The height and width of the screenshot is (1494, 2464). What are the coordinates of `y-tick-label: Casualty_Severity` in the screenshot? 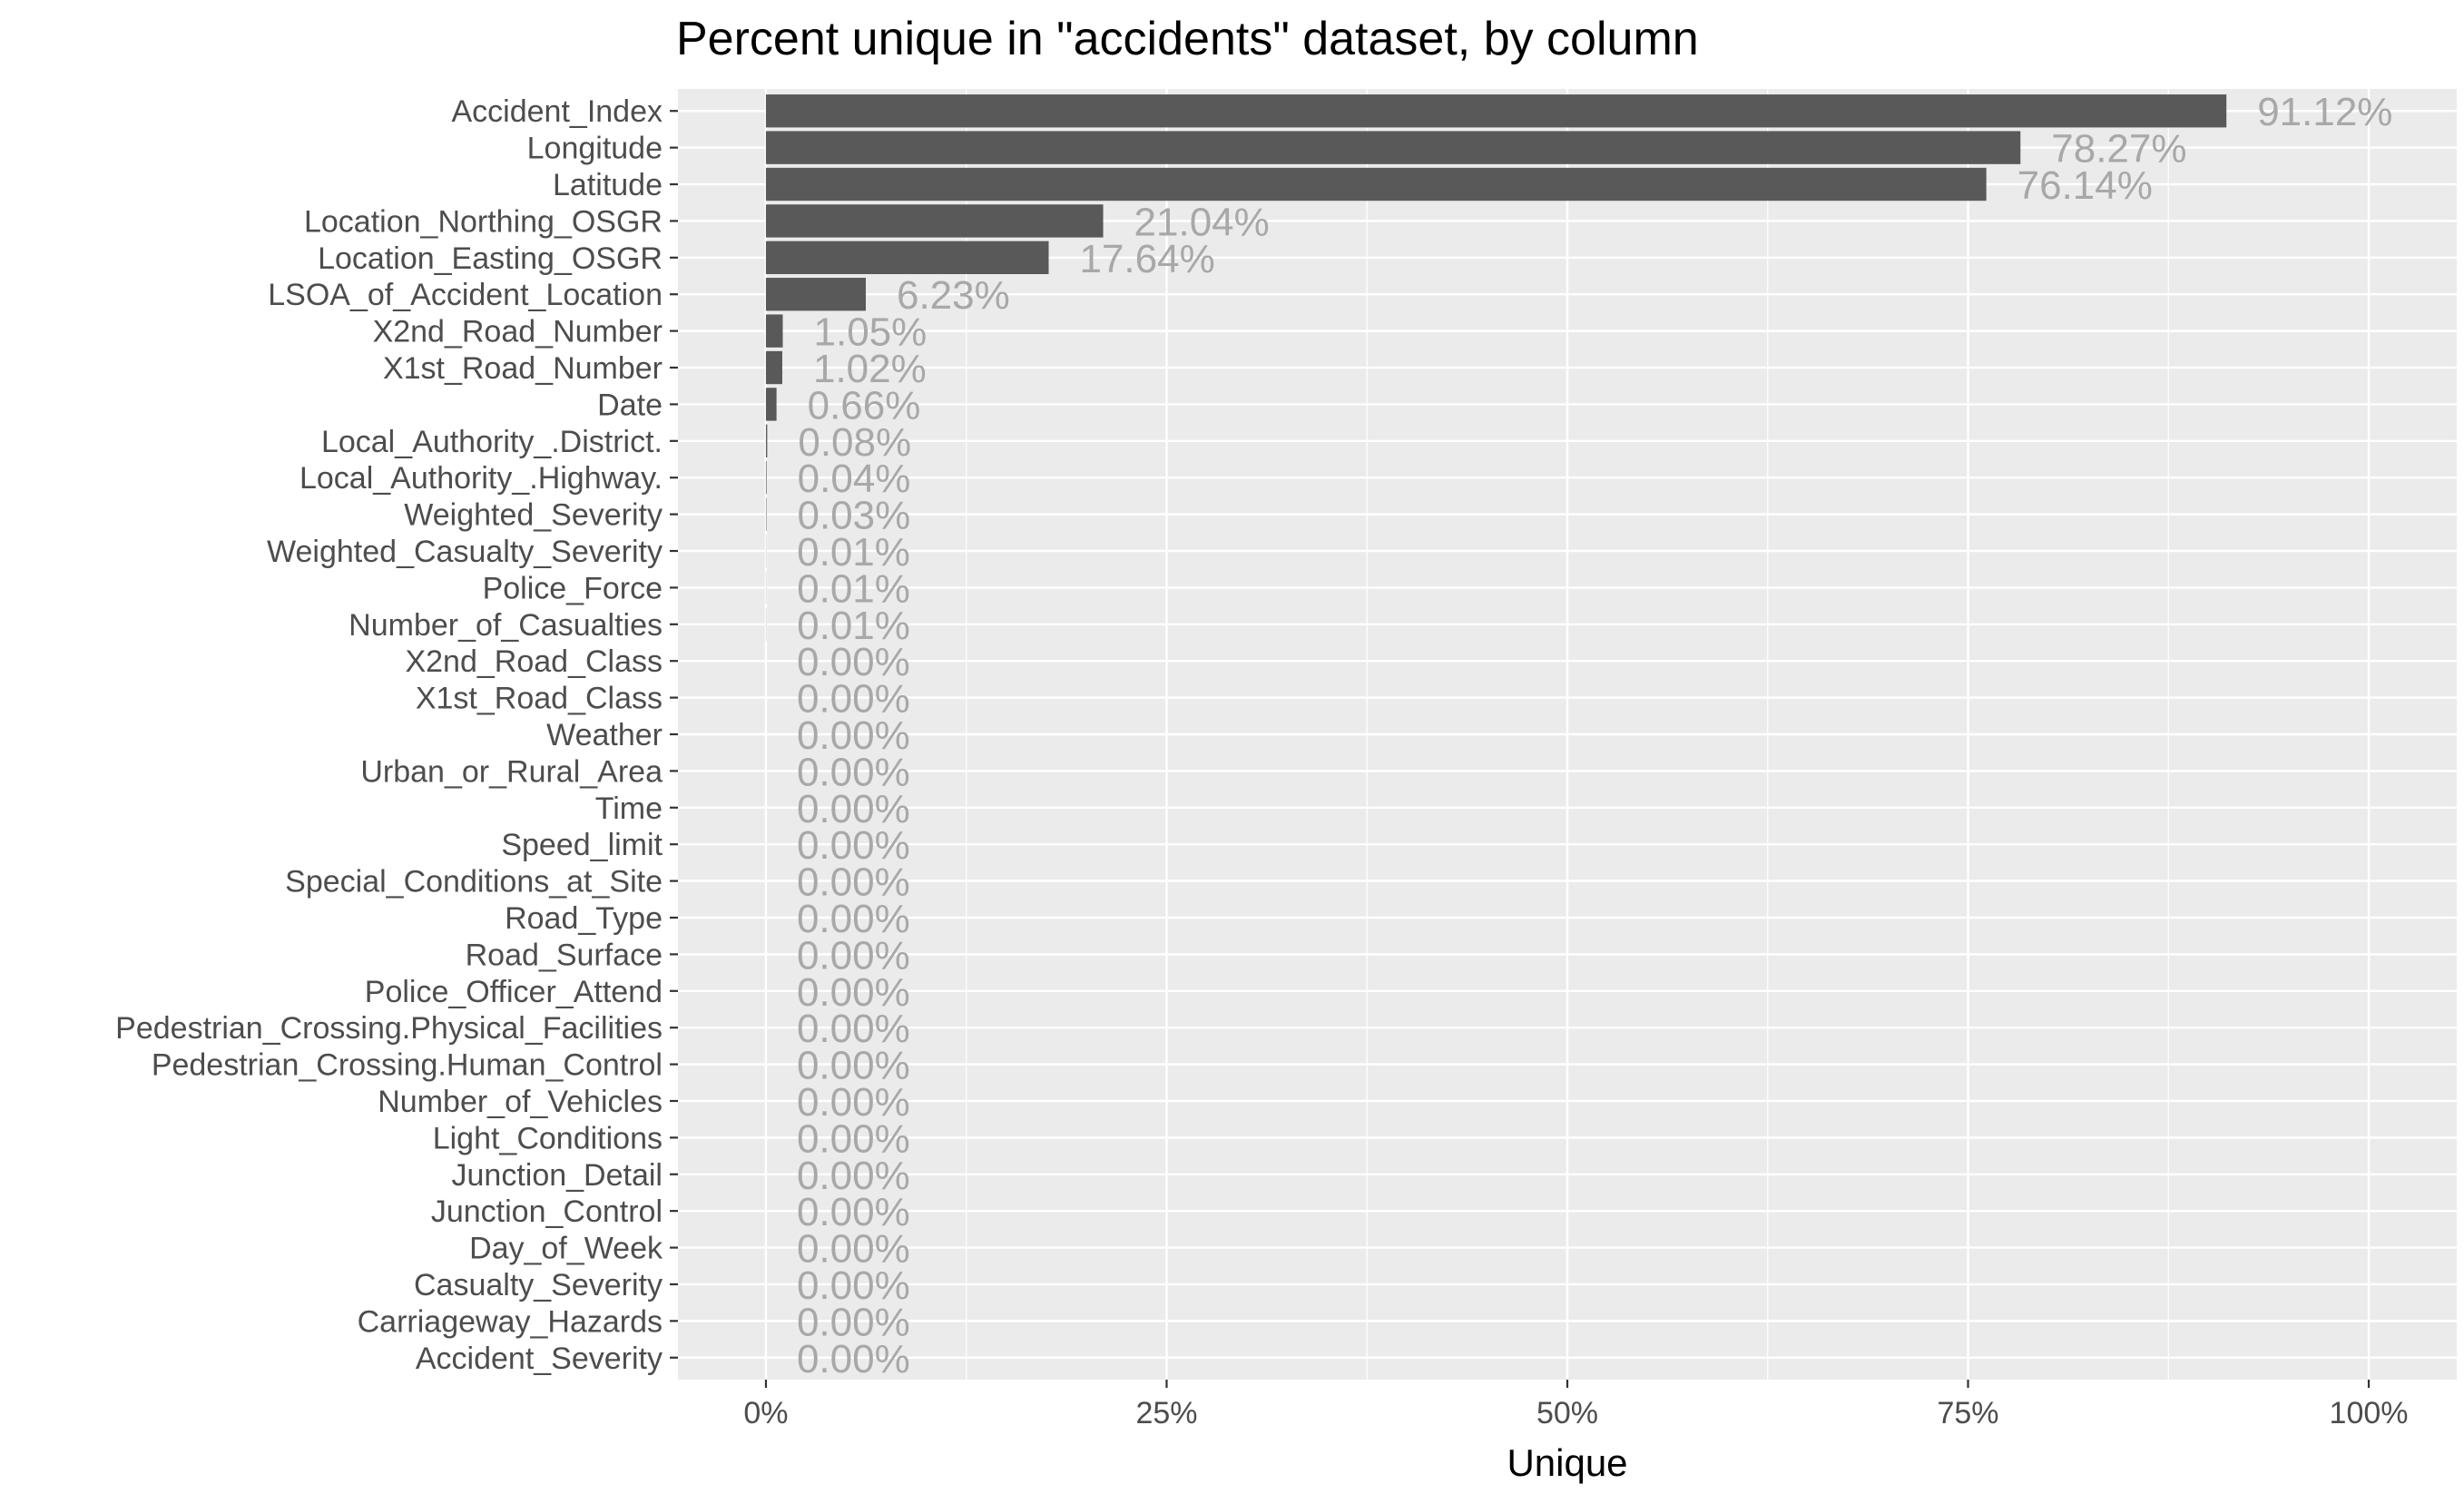 It's located at (538, 1285).